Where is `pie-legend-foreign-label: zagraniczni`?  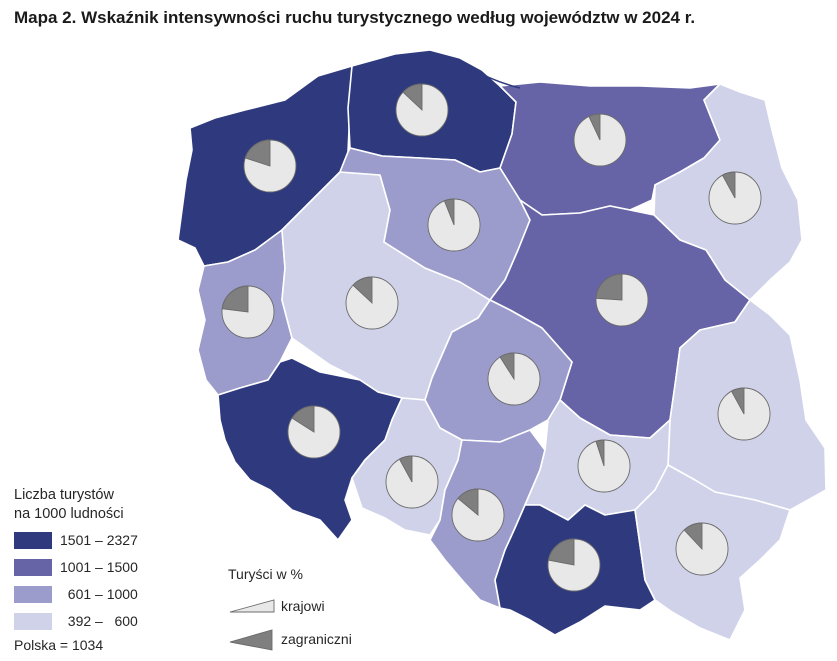
pie-legend-foreign-label: zagraniczni is located at coordinates (316, 639).